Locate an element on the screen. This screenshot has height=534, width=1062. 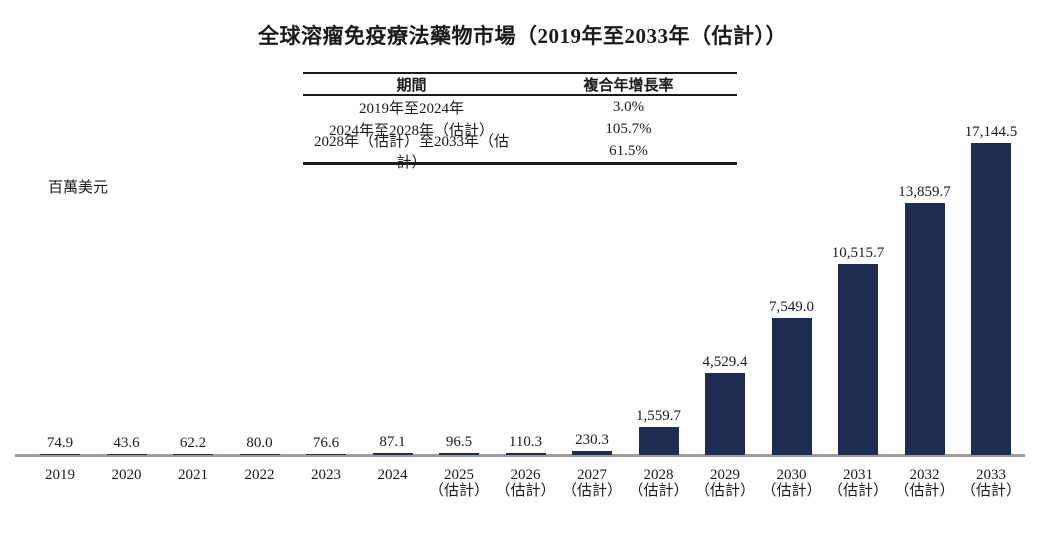
y-axis-unit-label: 百萬美元 is located at coordinates (78, 188).